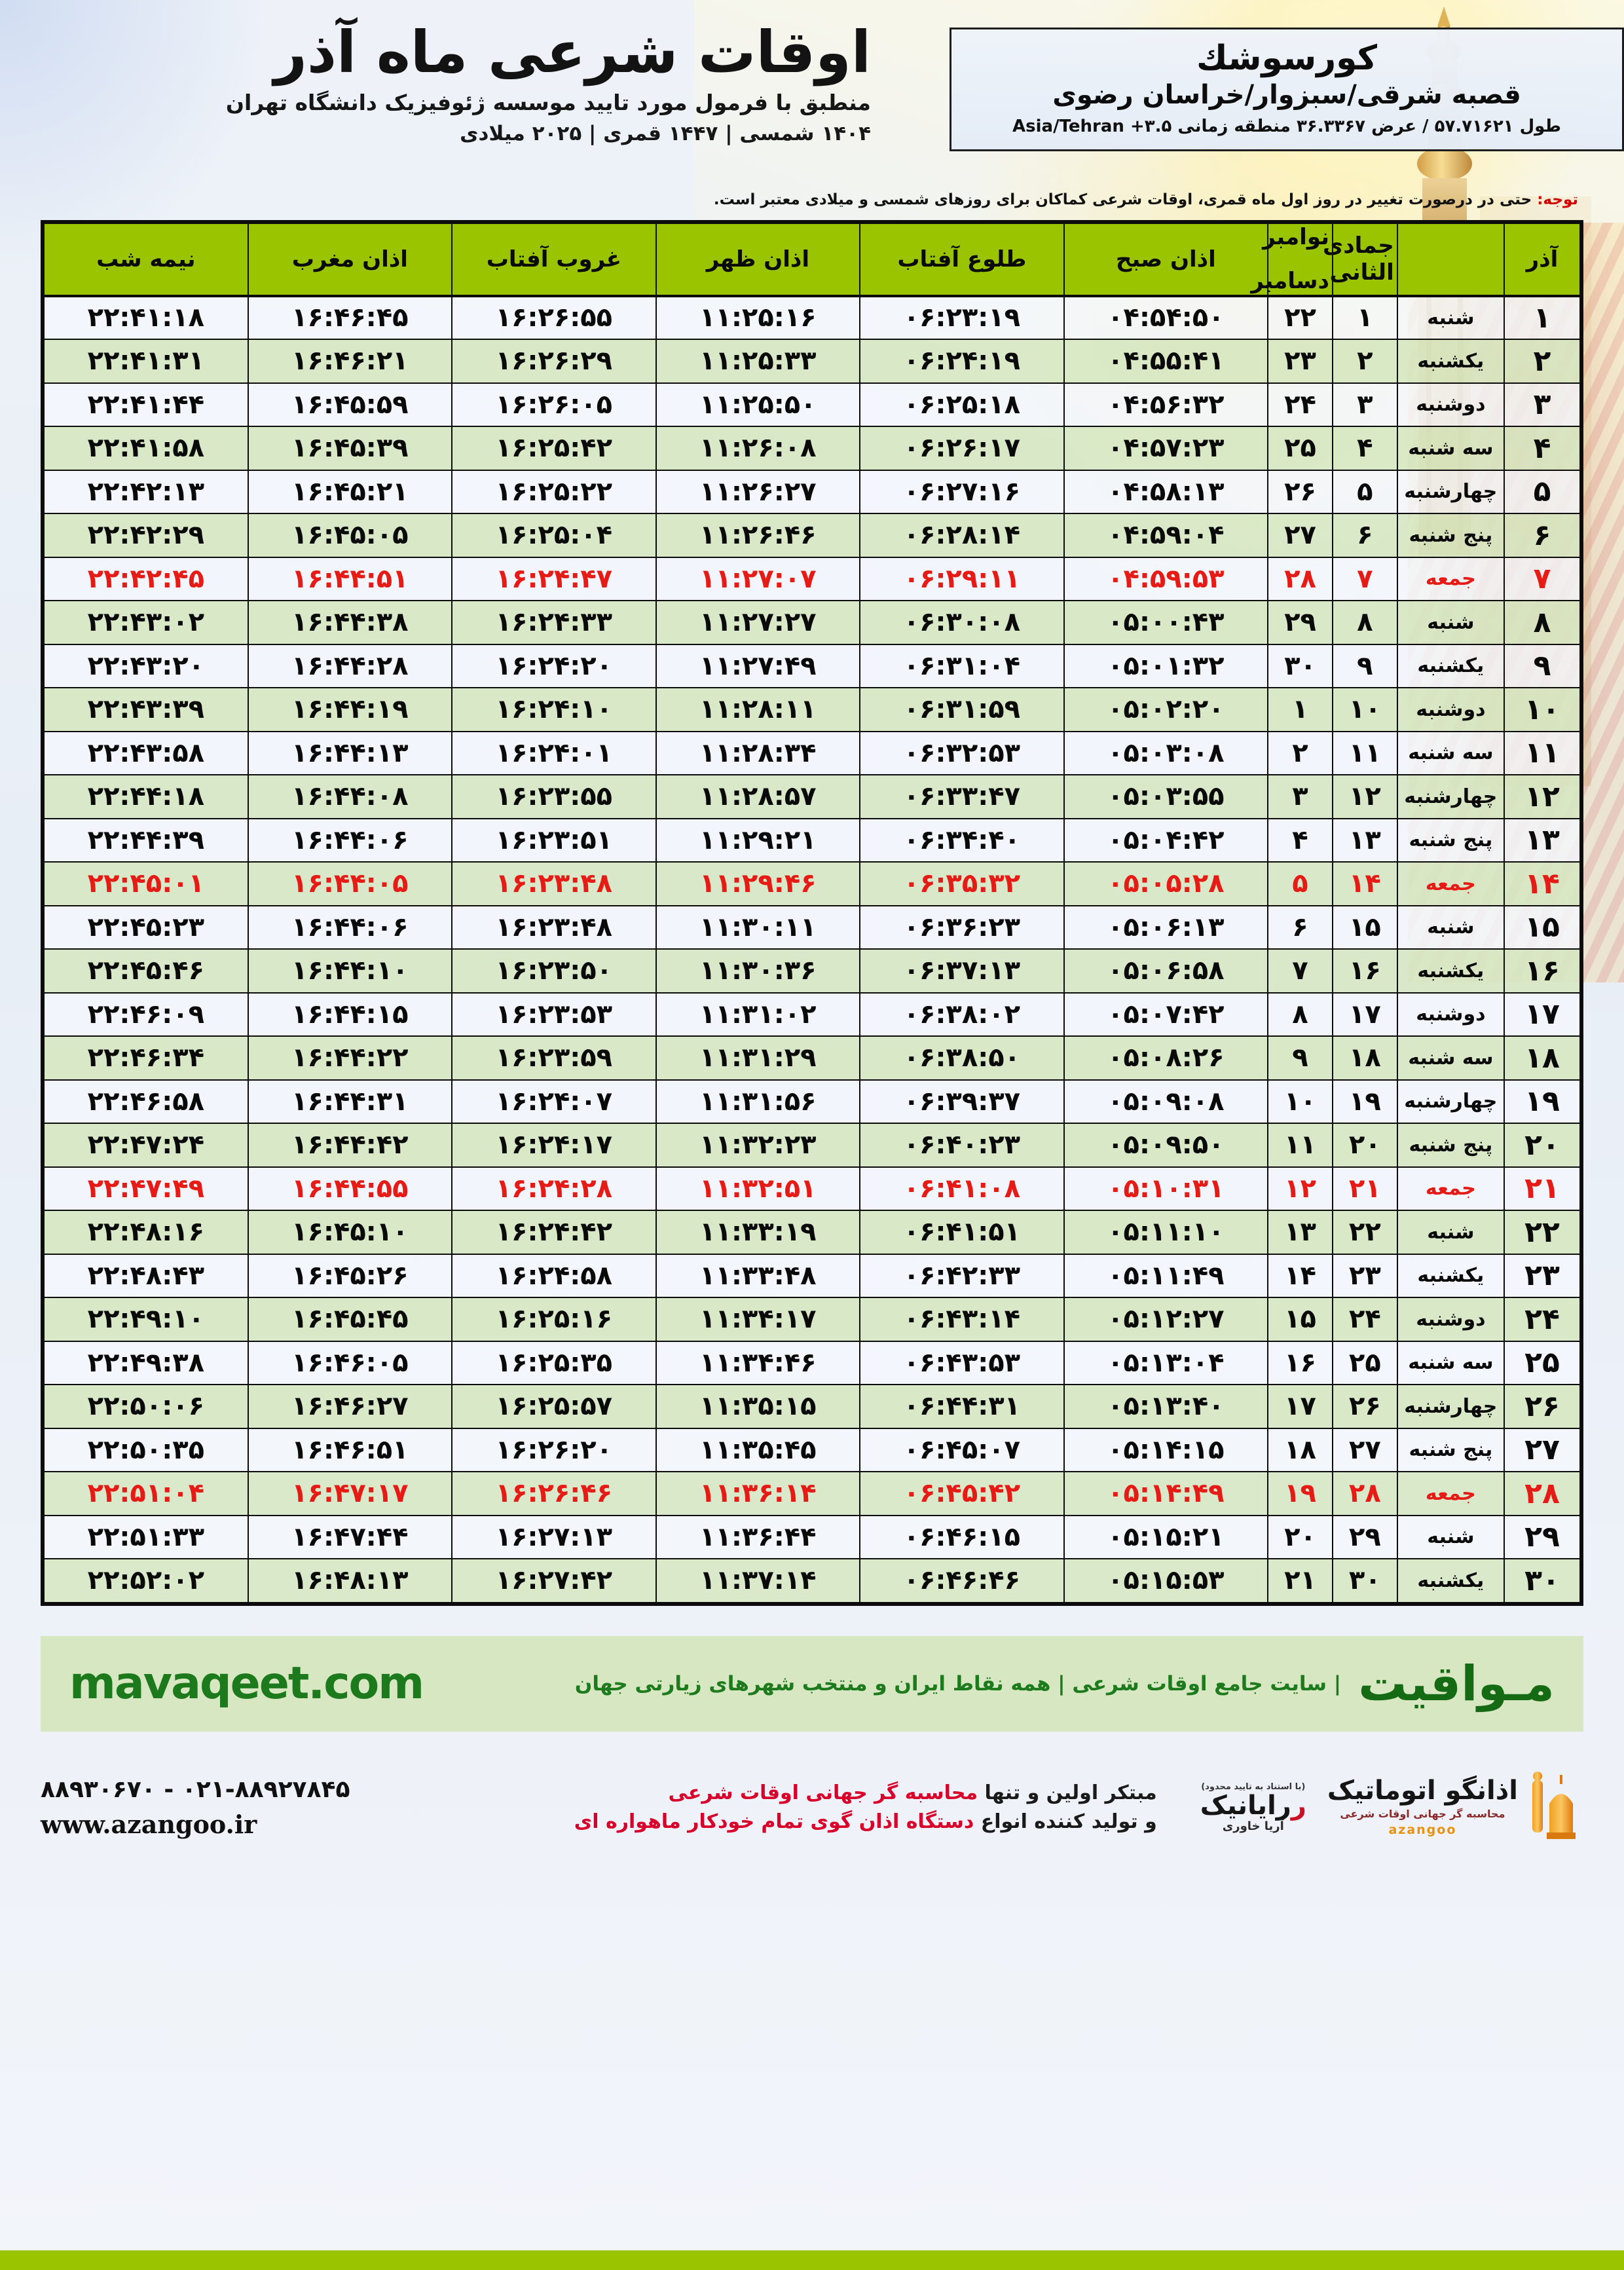 Image resolution: width=1624 pixels, height=2270 pixels. What do you see at coordinates (1166, 405) in the screenshot?
I see `cell-fajr: ۰۴:۵۶:۳۲` at bounding box center [1166, 405].